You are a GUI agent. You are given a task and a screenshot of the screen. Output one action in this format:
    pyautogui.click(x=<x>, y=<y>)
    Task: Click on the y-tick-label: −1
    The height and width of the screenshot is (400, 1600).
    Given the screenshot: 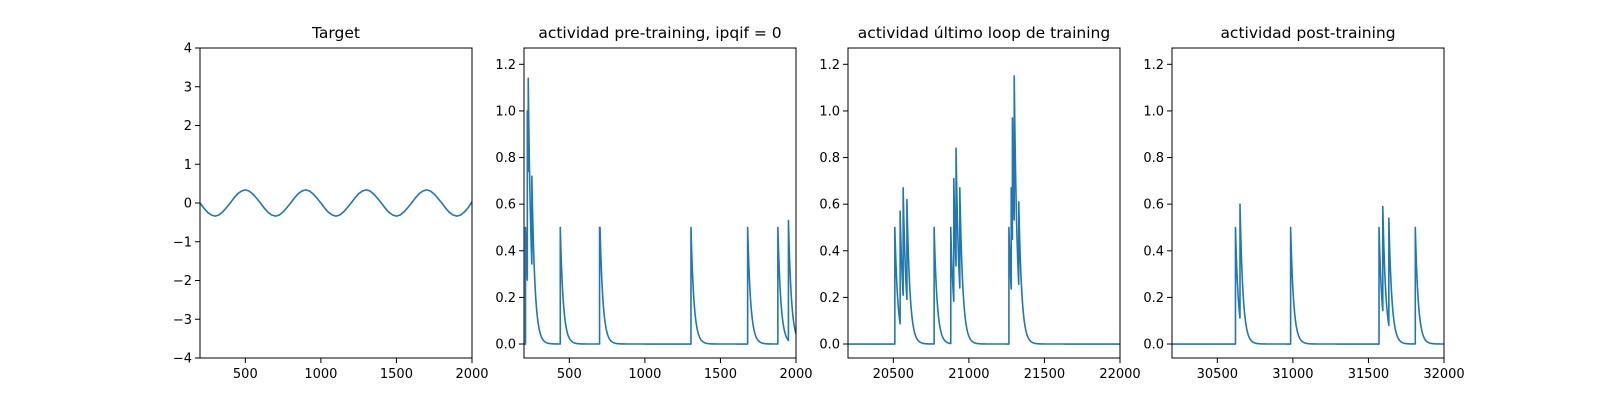 What is the action you would take?
    pyautogui.click(x=182, y=242)
    